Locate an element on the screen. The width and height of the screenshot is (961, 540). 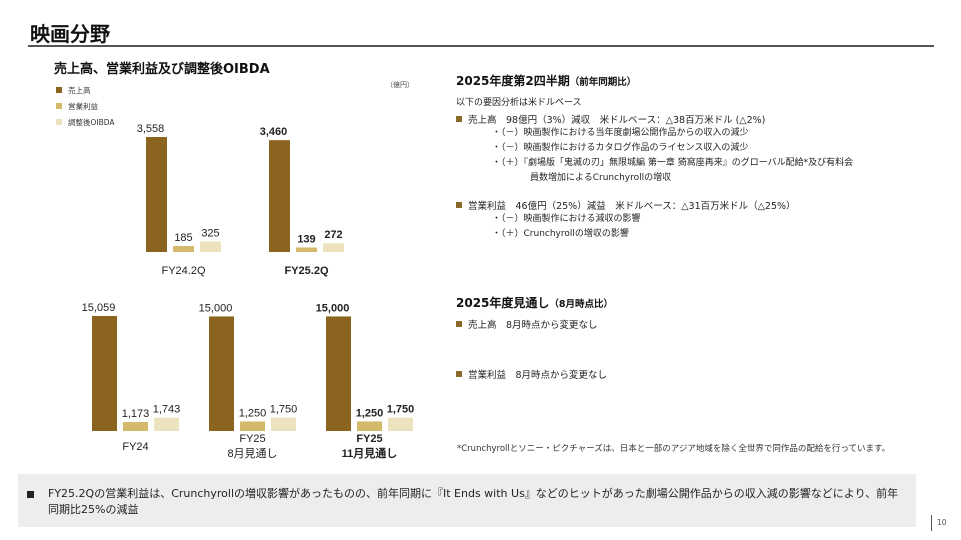
category-label: FY25.2Q is located at coordinates (306, 271).